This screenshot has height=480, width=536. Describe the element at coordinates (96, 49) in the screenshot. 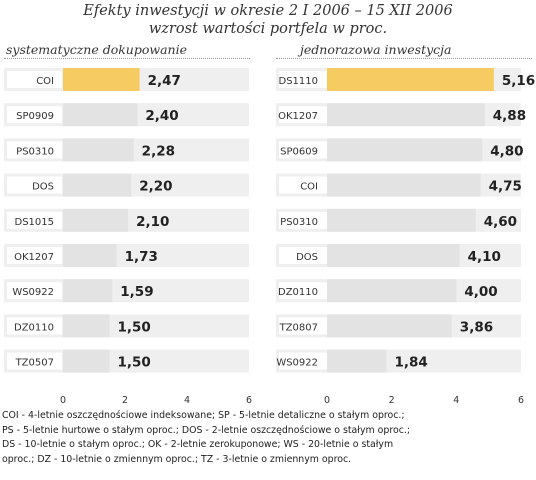

I see `left-chart-subtitle: systematyczne dokupowanie` at that location.